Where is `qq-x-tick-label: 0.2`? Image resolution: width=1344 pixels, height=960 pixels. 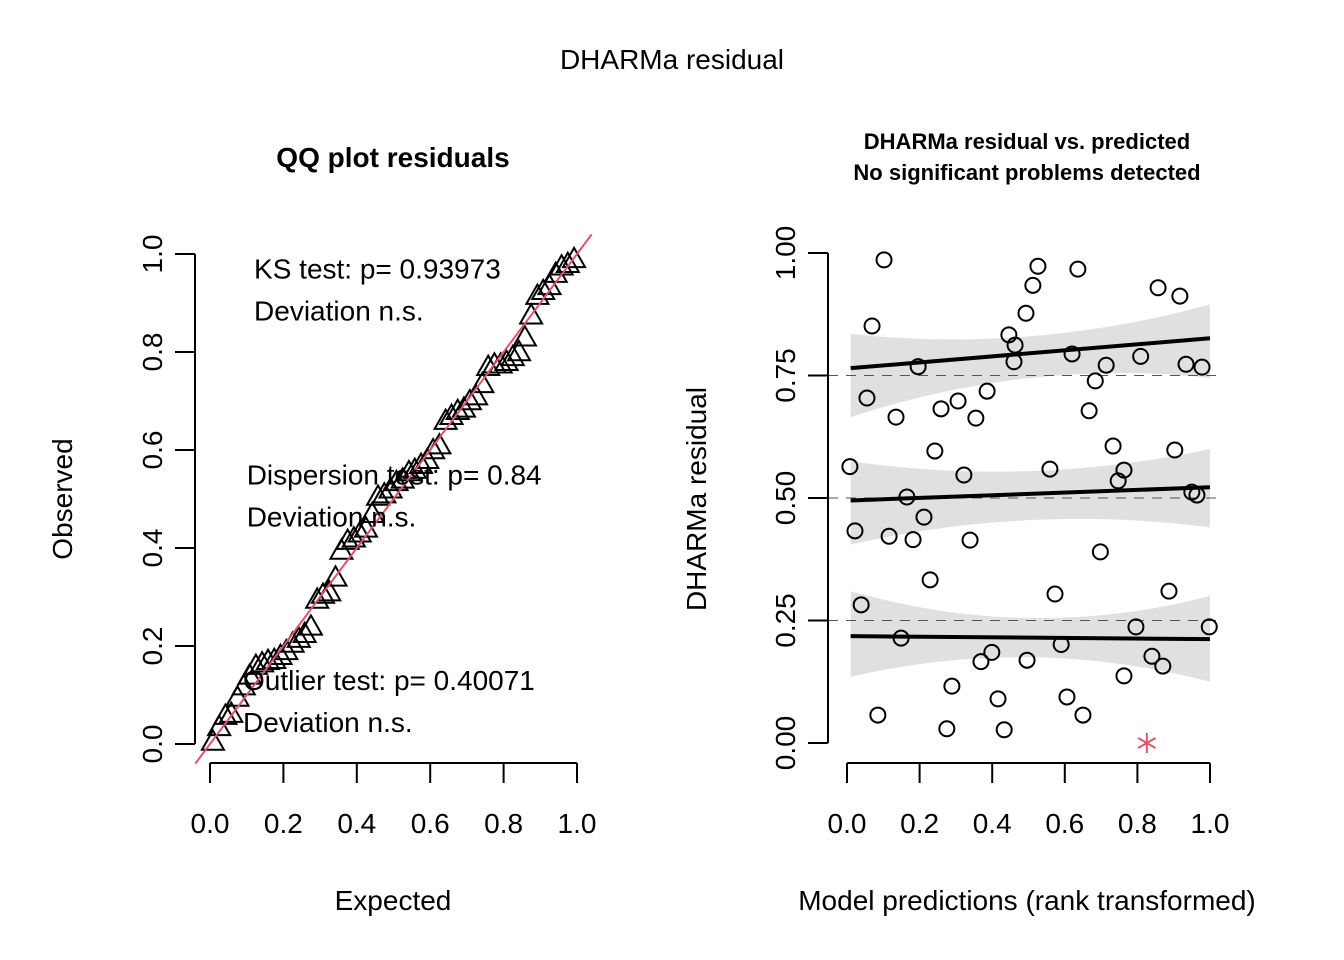 qq-x-tick-label: 0.2 is located at coordinates (283, 823).